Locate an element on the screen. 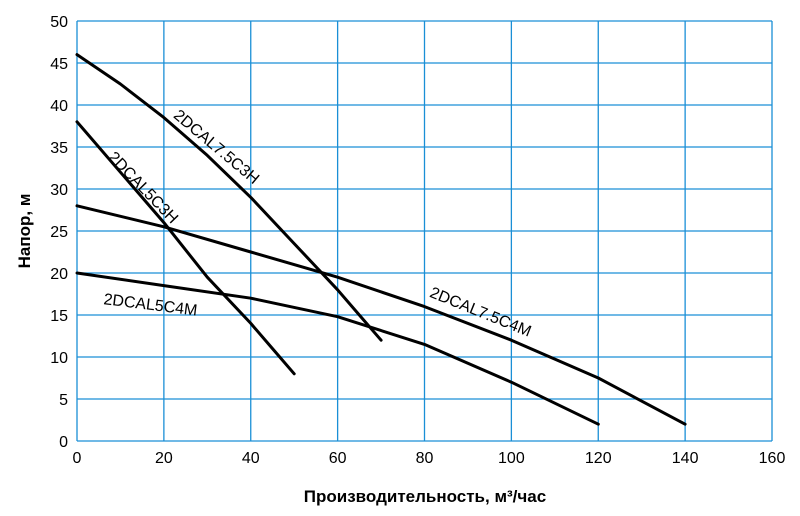 This screenshot has width=800, height=516. x-tick-label: 160 is located at coordinates (772, 458).